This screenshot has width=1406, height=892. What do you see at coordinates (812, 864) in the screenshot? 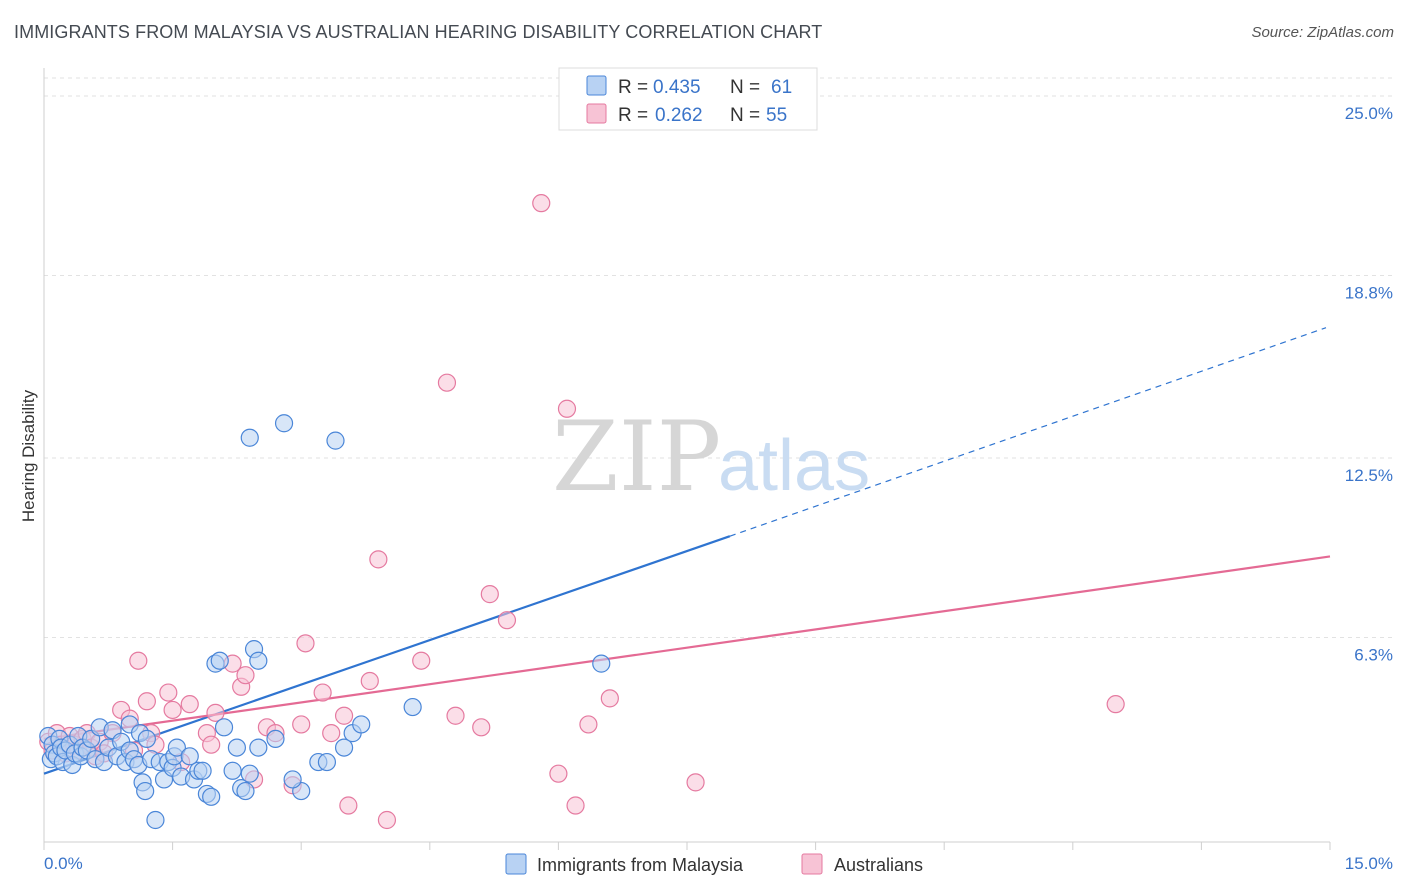
I see `bottom-legend-swatch-australians` at bounding box center [812, 864].